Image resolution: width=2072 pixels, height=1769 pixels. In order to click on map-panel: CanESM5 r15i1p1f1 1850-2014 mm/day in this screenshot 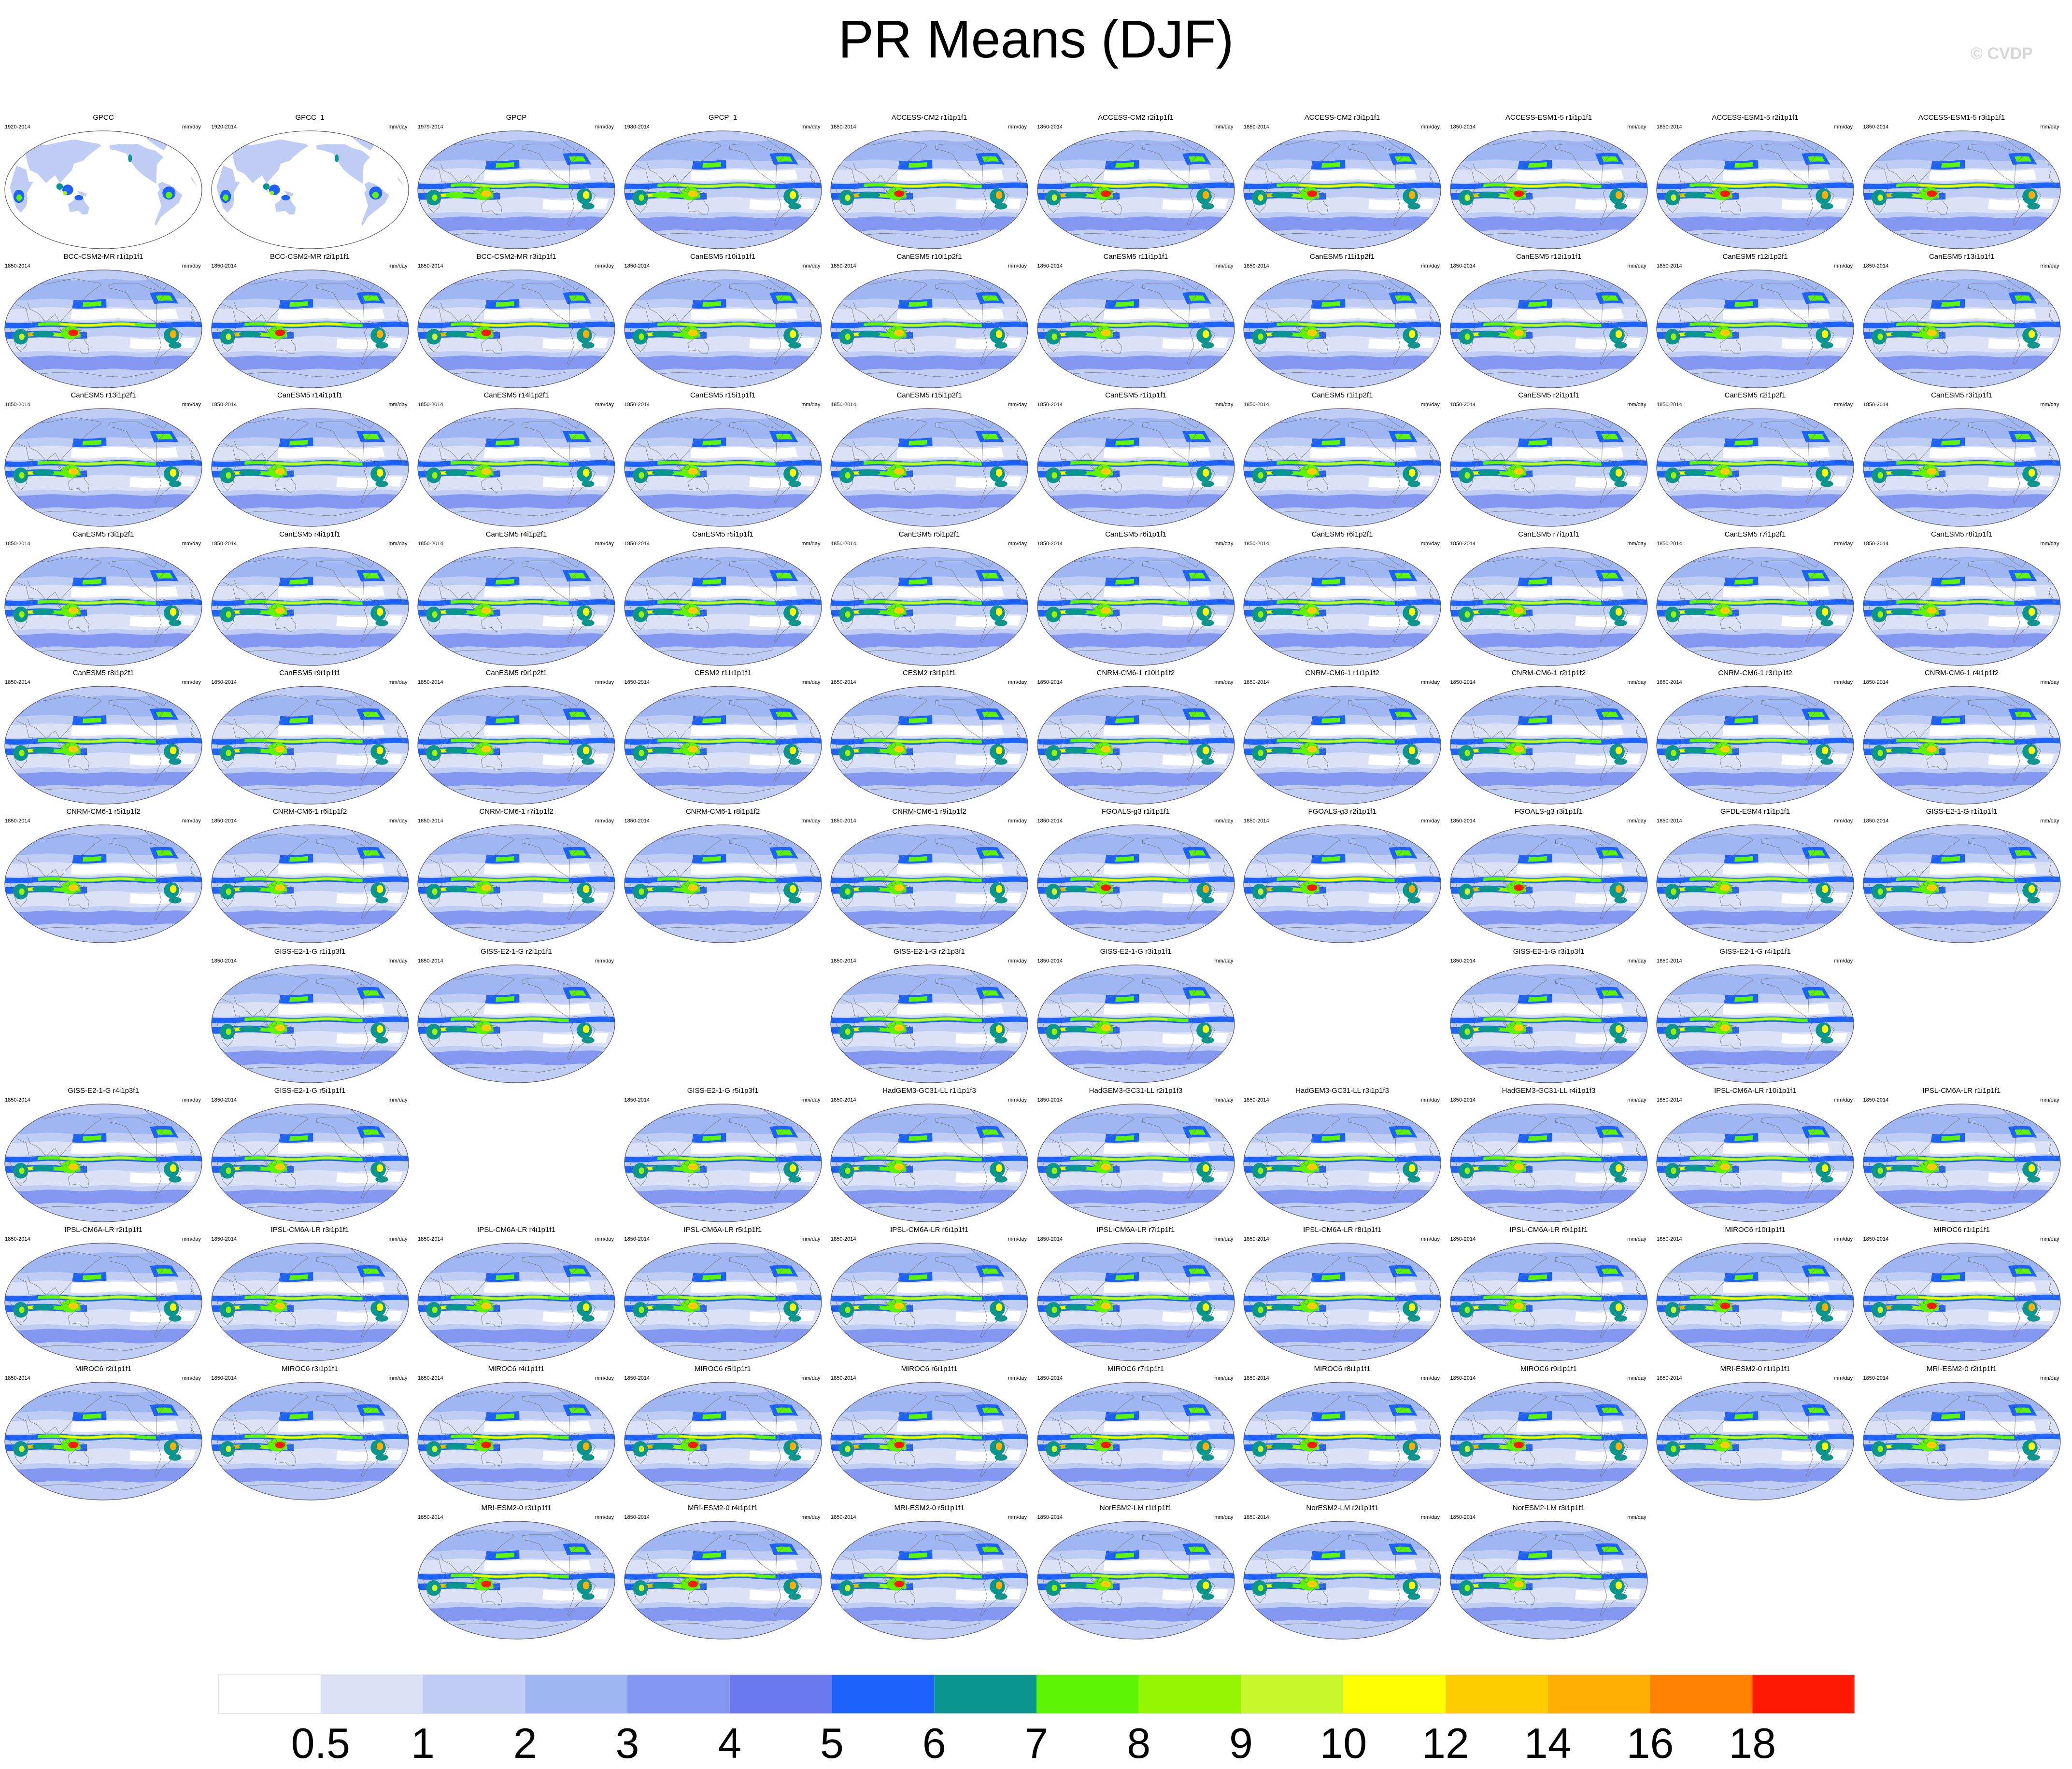, I will do `click(723, 460)`.